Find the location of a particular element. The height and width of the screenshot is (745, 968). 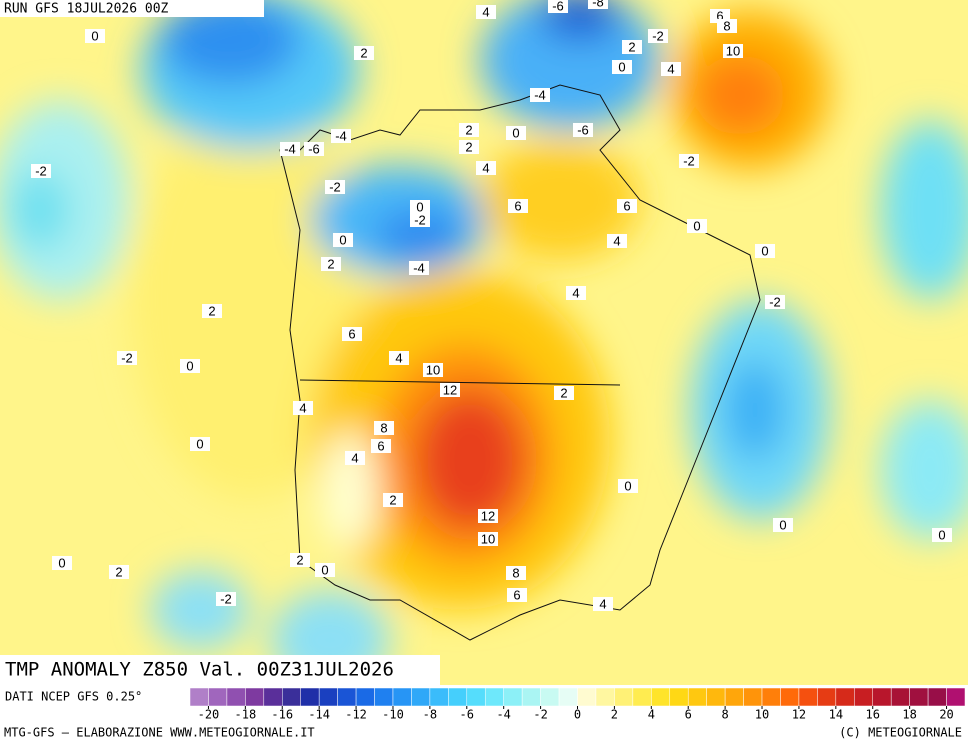

contour-label: -6 is located at coordinates (583, 129).